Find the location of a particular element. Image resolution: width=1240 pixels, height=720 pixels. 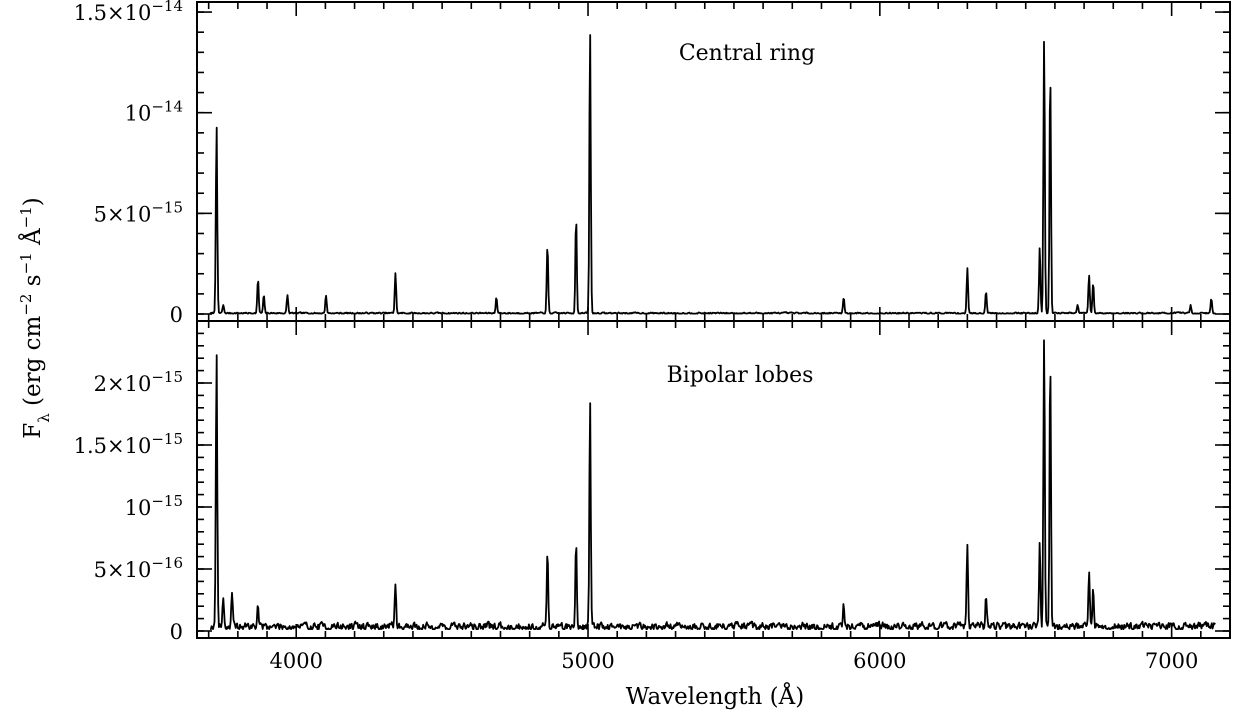

x-tick-label: 6000 is located at coordinates (879, 661).